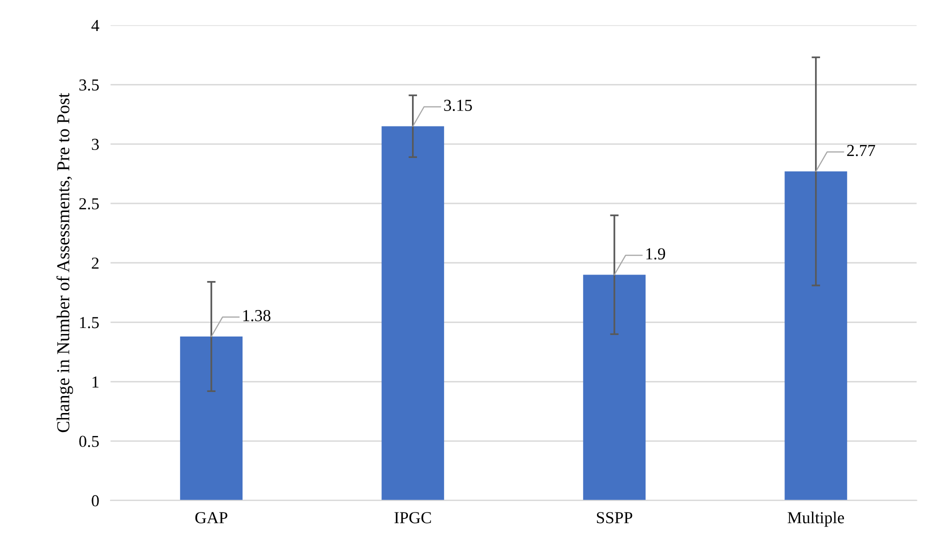  Describe the element at coordinates (412, 518) in the screenshot. I see `x-tick-label: IPGC` at that location.